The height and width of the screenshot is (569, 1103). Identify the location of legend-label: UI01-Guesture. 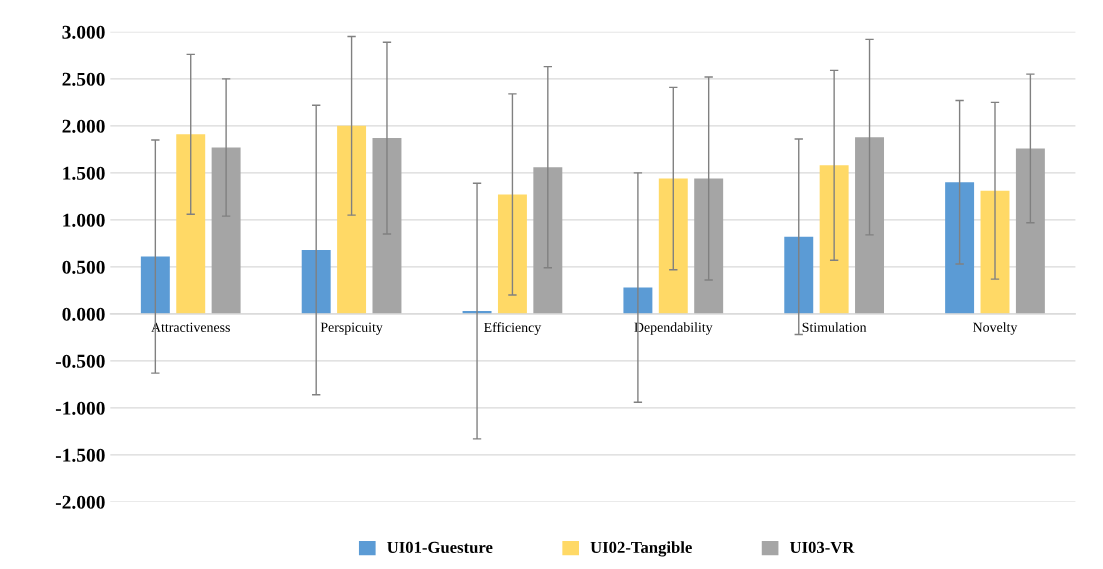
(440, 547).